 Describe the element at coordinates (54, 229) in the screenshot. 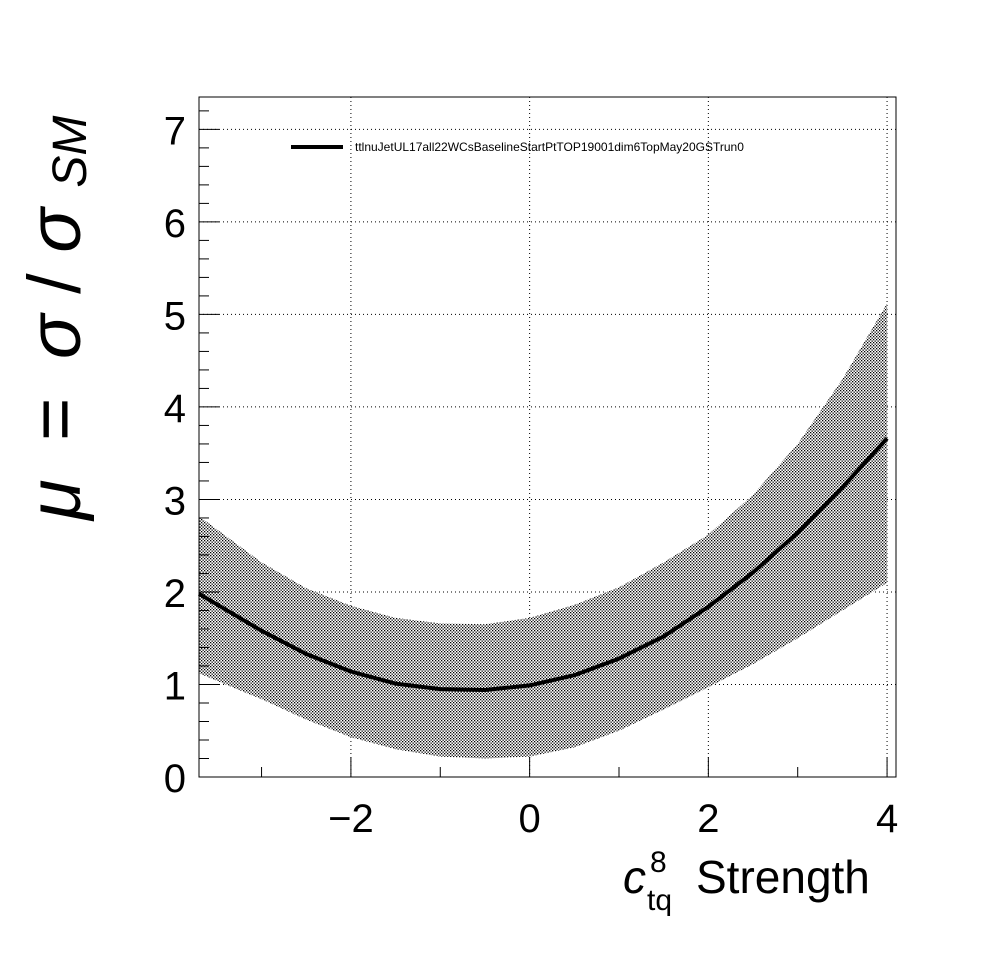

I see `y-axis-sigma-sm: σ` at that location.